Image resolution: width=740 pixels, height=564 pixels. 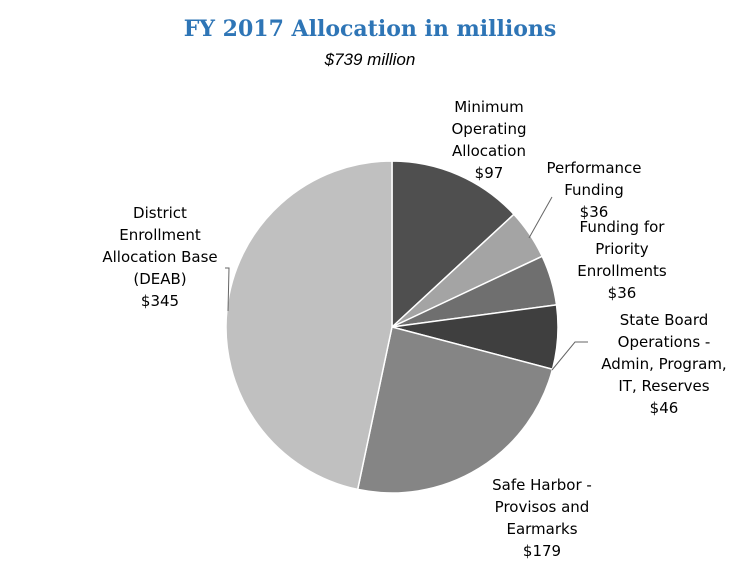 What do you see at coordinates (542, 518) in the screenshot?
I see `slice-label: Safe Harbor - Provisos and Earmarks $179` at bounding box center [542, 518].